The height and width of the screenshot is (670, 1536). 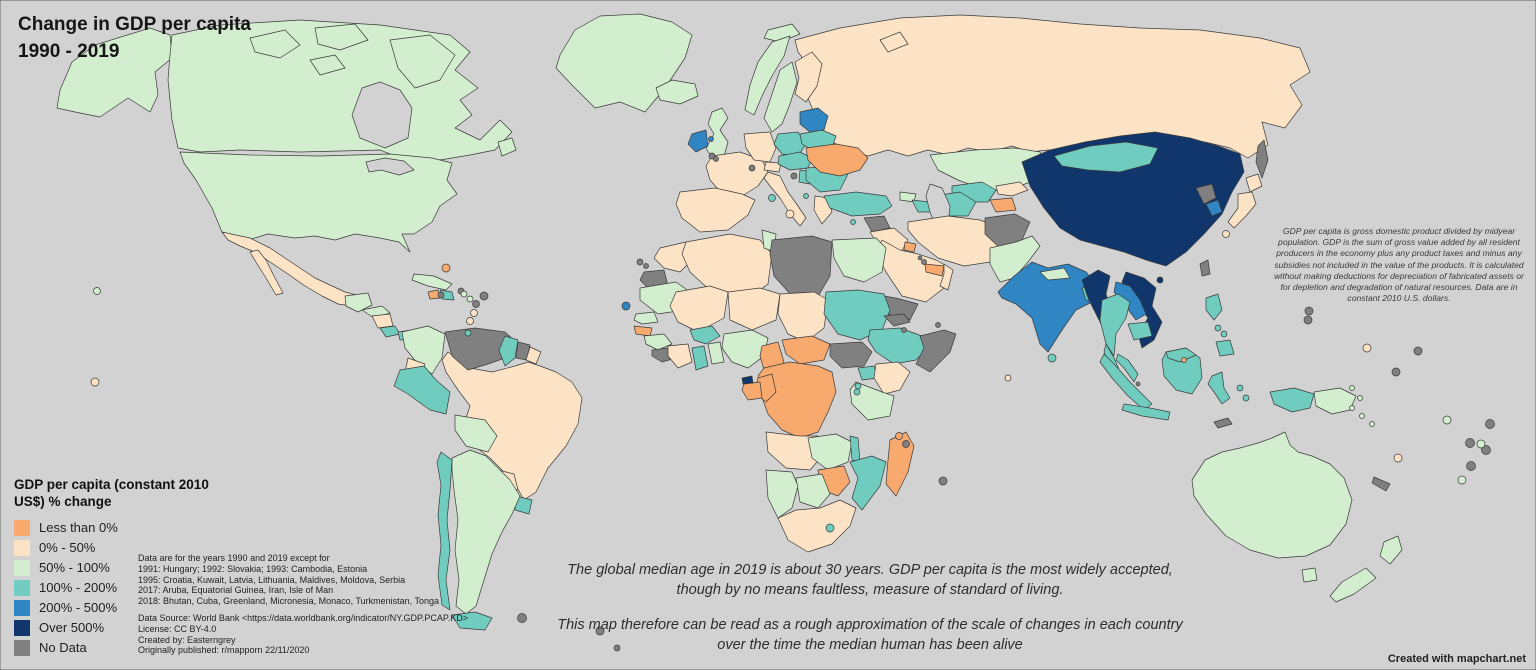 What do you see at coordinates (830, 452) in the screenshot?
I see `country-zambia` at bounding box center [830, 452].